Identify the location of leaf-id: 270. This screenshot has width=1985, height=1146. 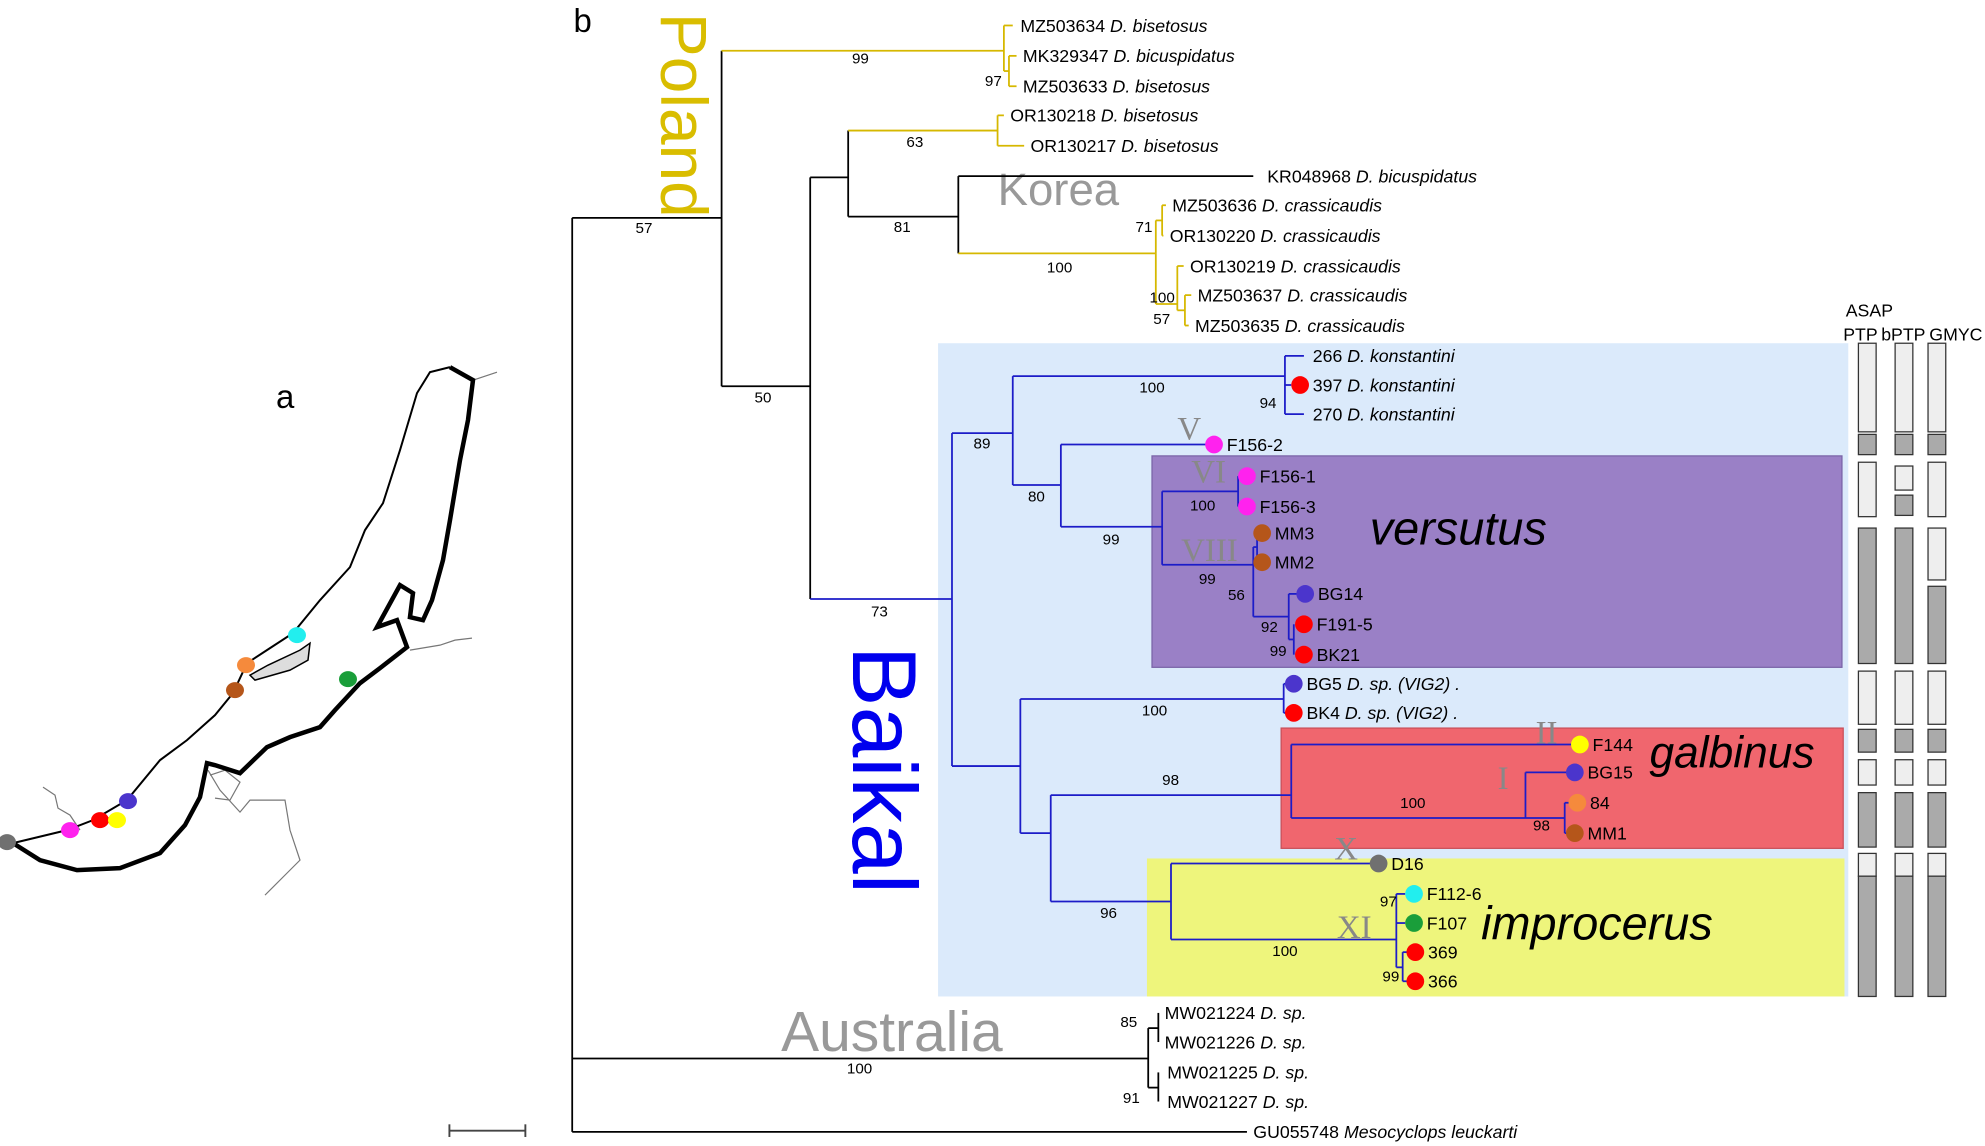
(1330, 414).